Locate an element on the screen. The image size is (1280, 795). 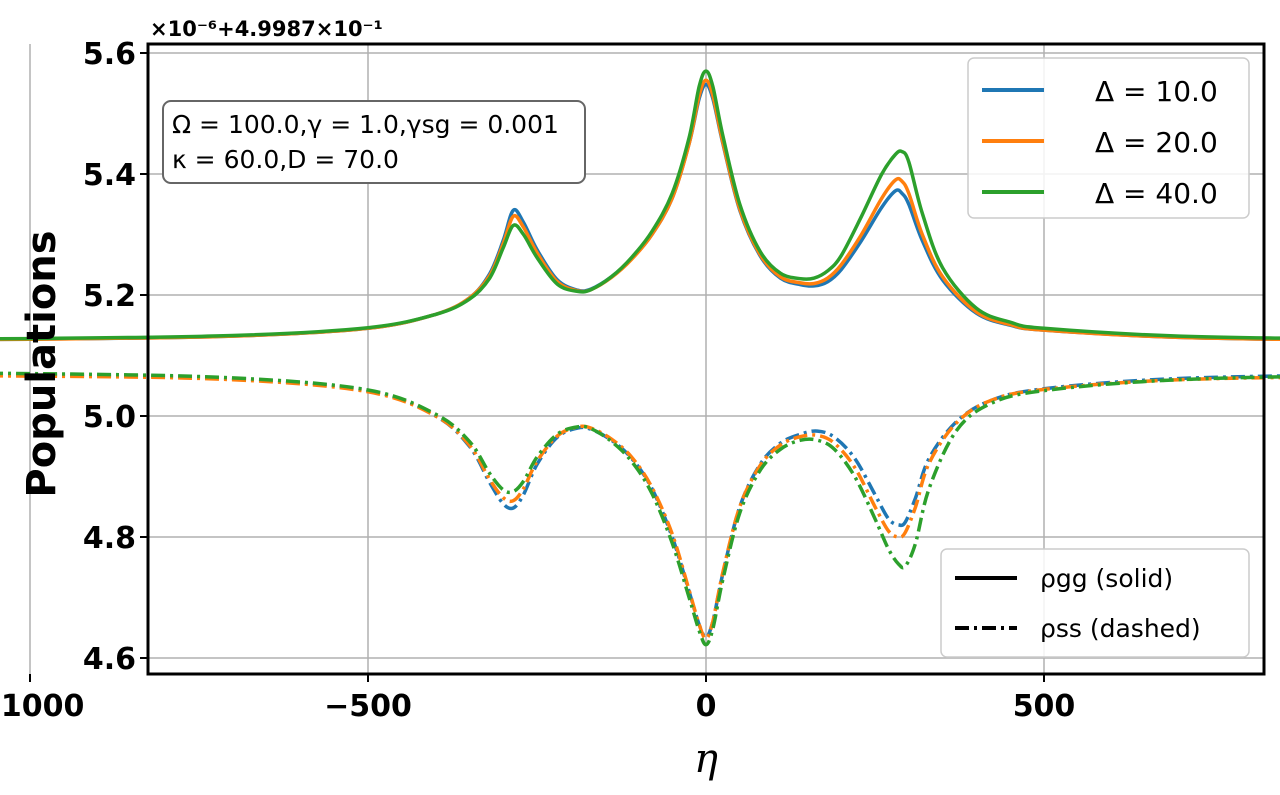
y-tick-label: 5.0 is located at coordinates (109, 417).